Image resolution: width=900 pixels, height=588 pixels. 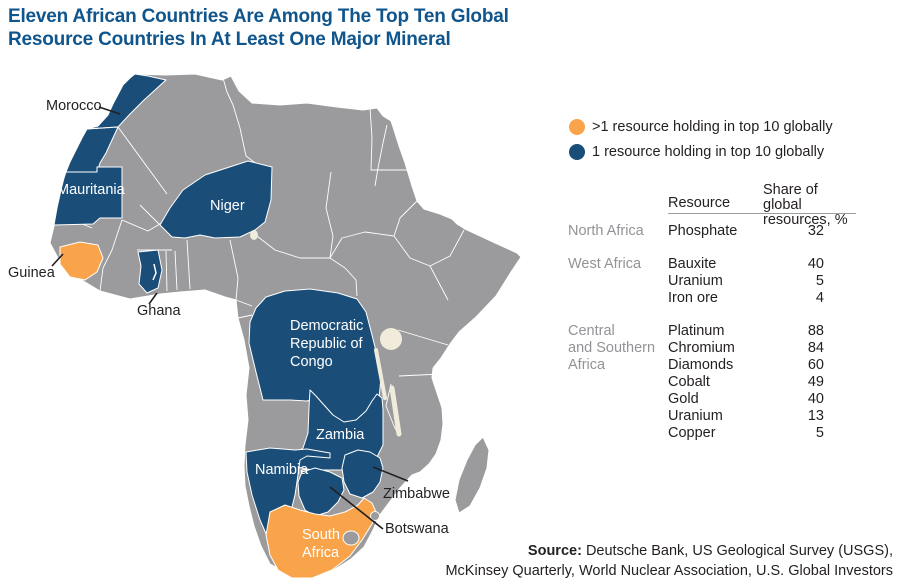 I want to click on ghana-leader-line, so click(x=153, y=298).